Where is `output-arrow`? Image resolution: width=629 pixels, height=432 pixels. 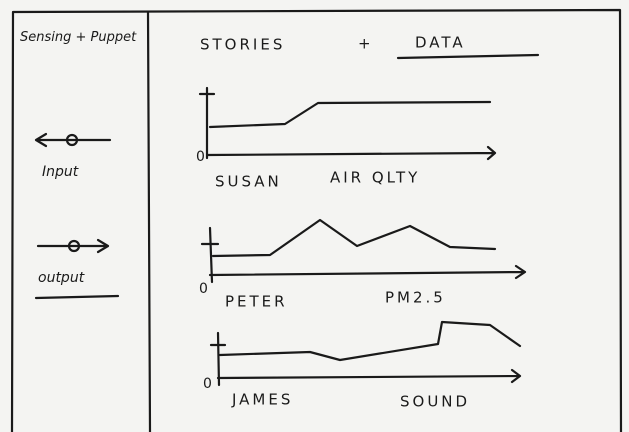
output-arrow is located at coordinates (73, 246).